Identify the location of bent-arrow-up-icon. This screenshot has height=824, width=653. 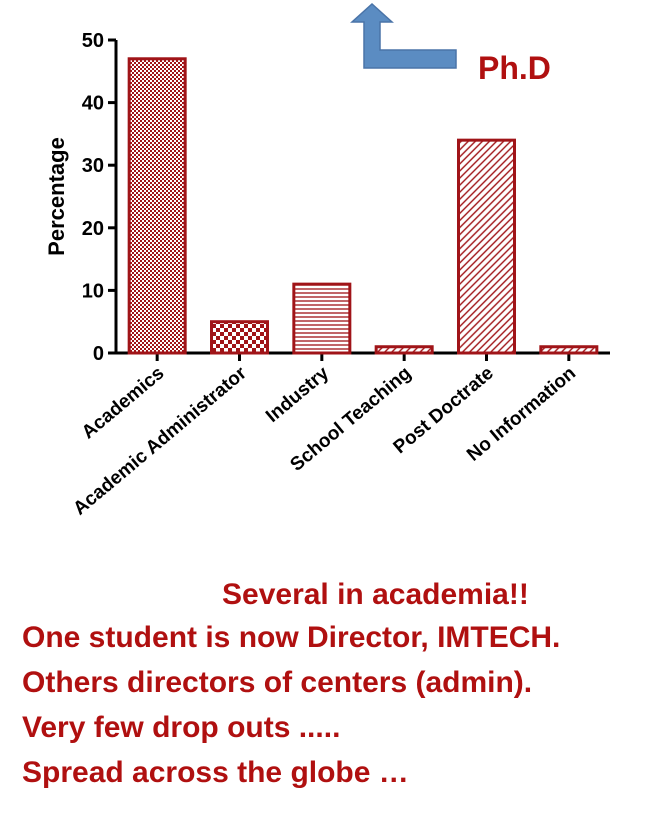
(403, 35).